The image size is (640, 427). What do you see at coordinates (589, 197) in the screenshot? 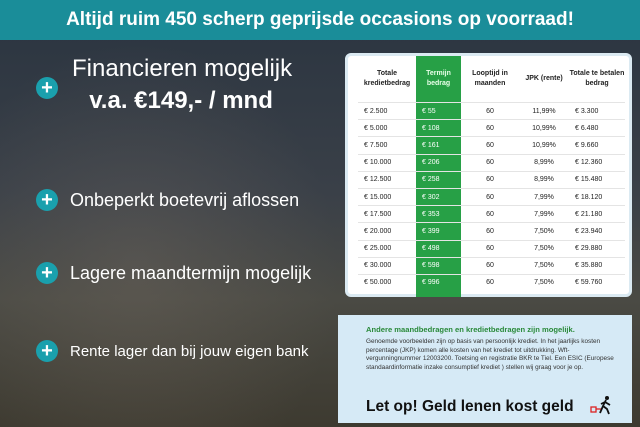
I see `table-cell: € 18.120` at bounding box center [589, 197].